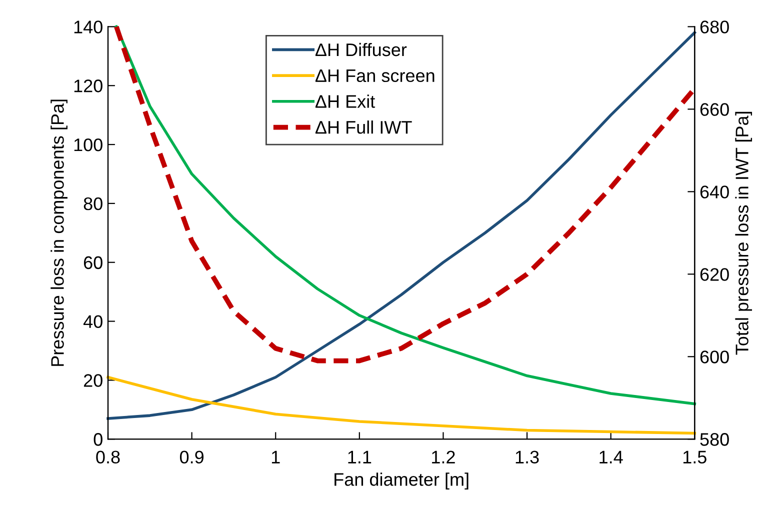  I want to click on y-tick-label: 120, so click(88, 86).